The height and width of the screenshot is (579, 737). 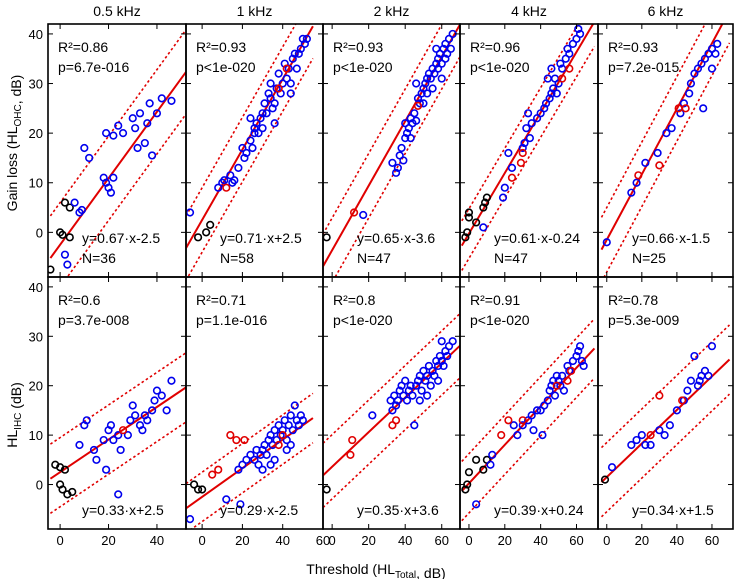 I want to click on equation-label: y=0.71·x+2.5, so click(x=261, y=238).